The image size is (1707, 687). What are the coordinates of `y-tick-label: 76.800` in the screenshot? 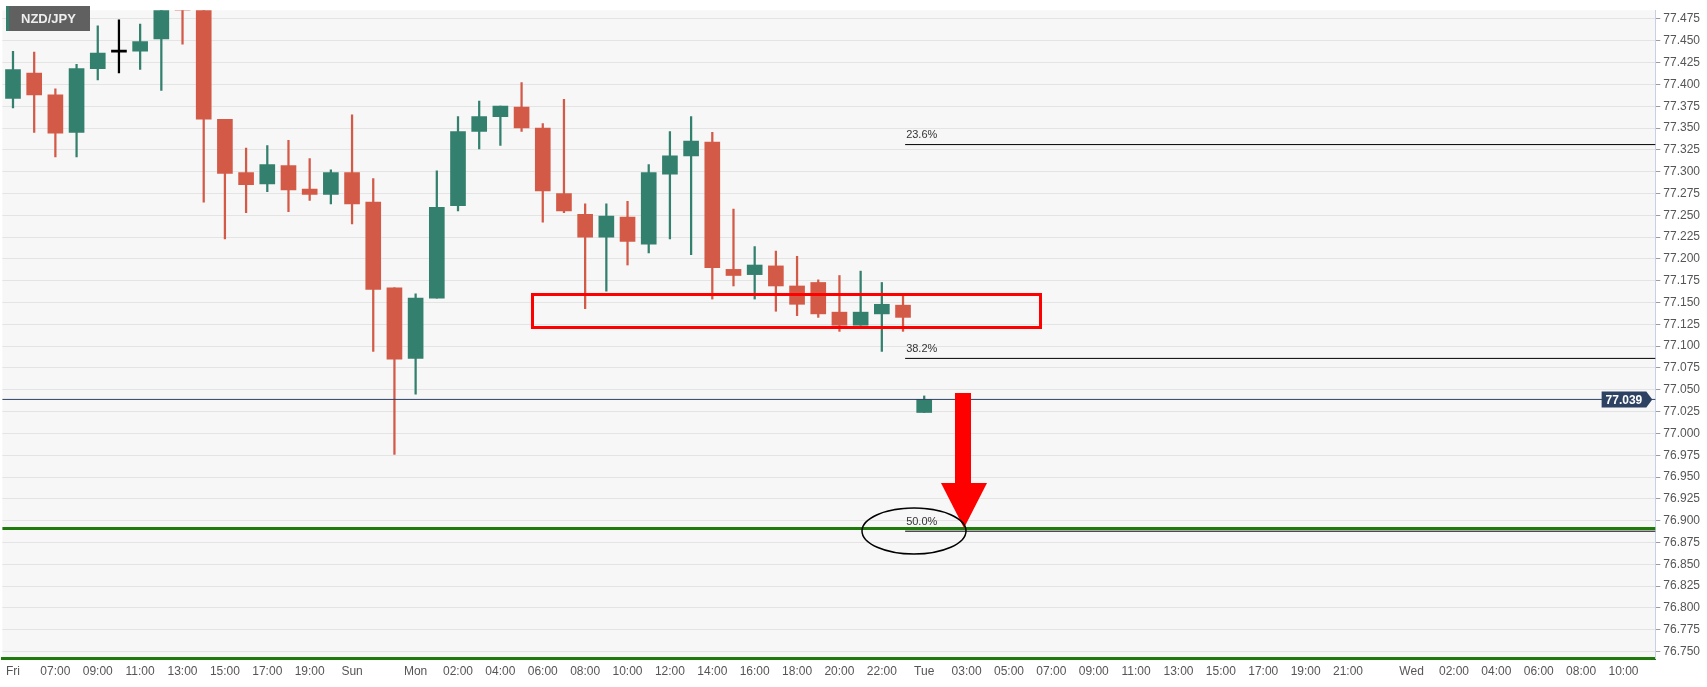 It's located at (1682, 607).